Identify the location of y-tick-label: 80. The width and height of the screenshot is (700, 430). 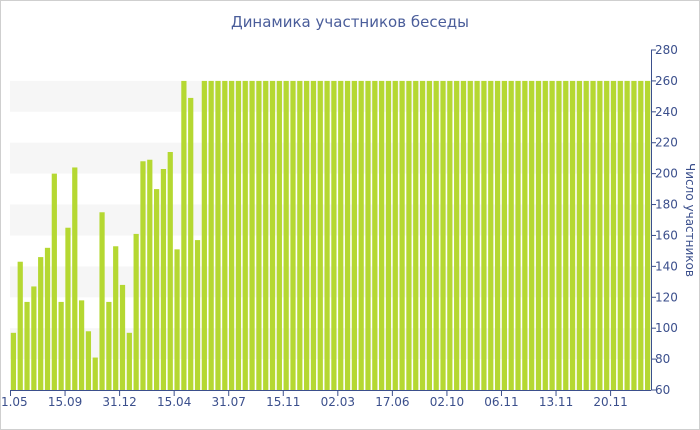
(662, 359).